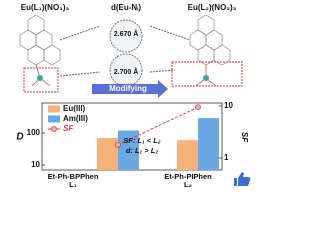 This screenshot has height=240, width=320. I want to click on annotation: SF: L₁ < L₂, so click(142, 140).